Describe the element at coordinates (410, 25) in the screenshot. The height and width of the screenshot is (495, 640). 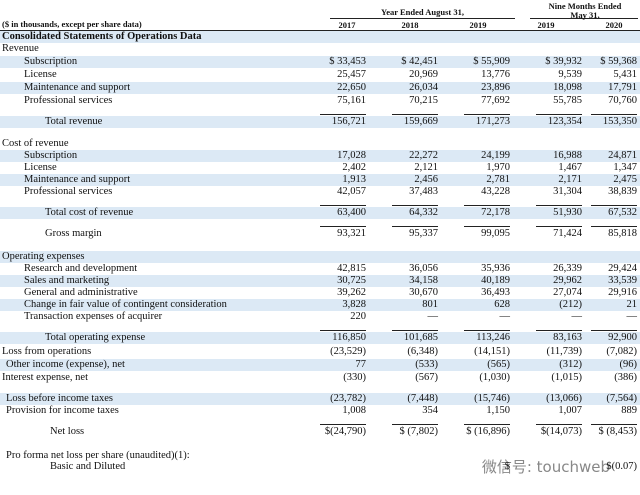
I see `column-year: 2018` at that location.